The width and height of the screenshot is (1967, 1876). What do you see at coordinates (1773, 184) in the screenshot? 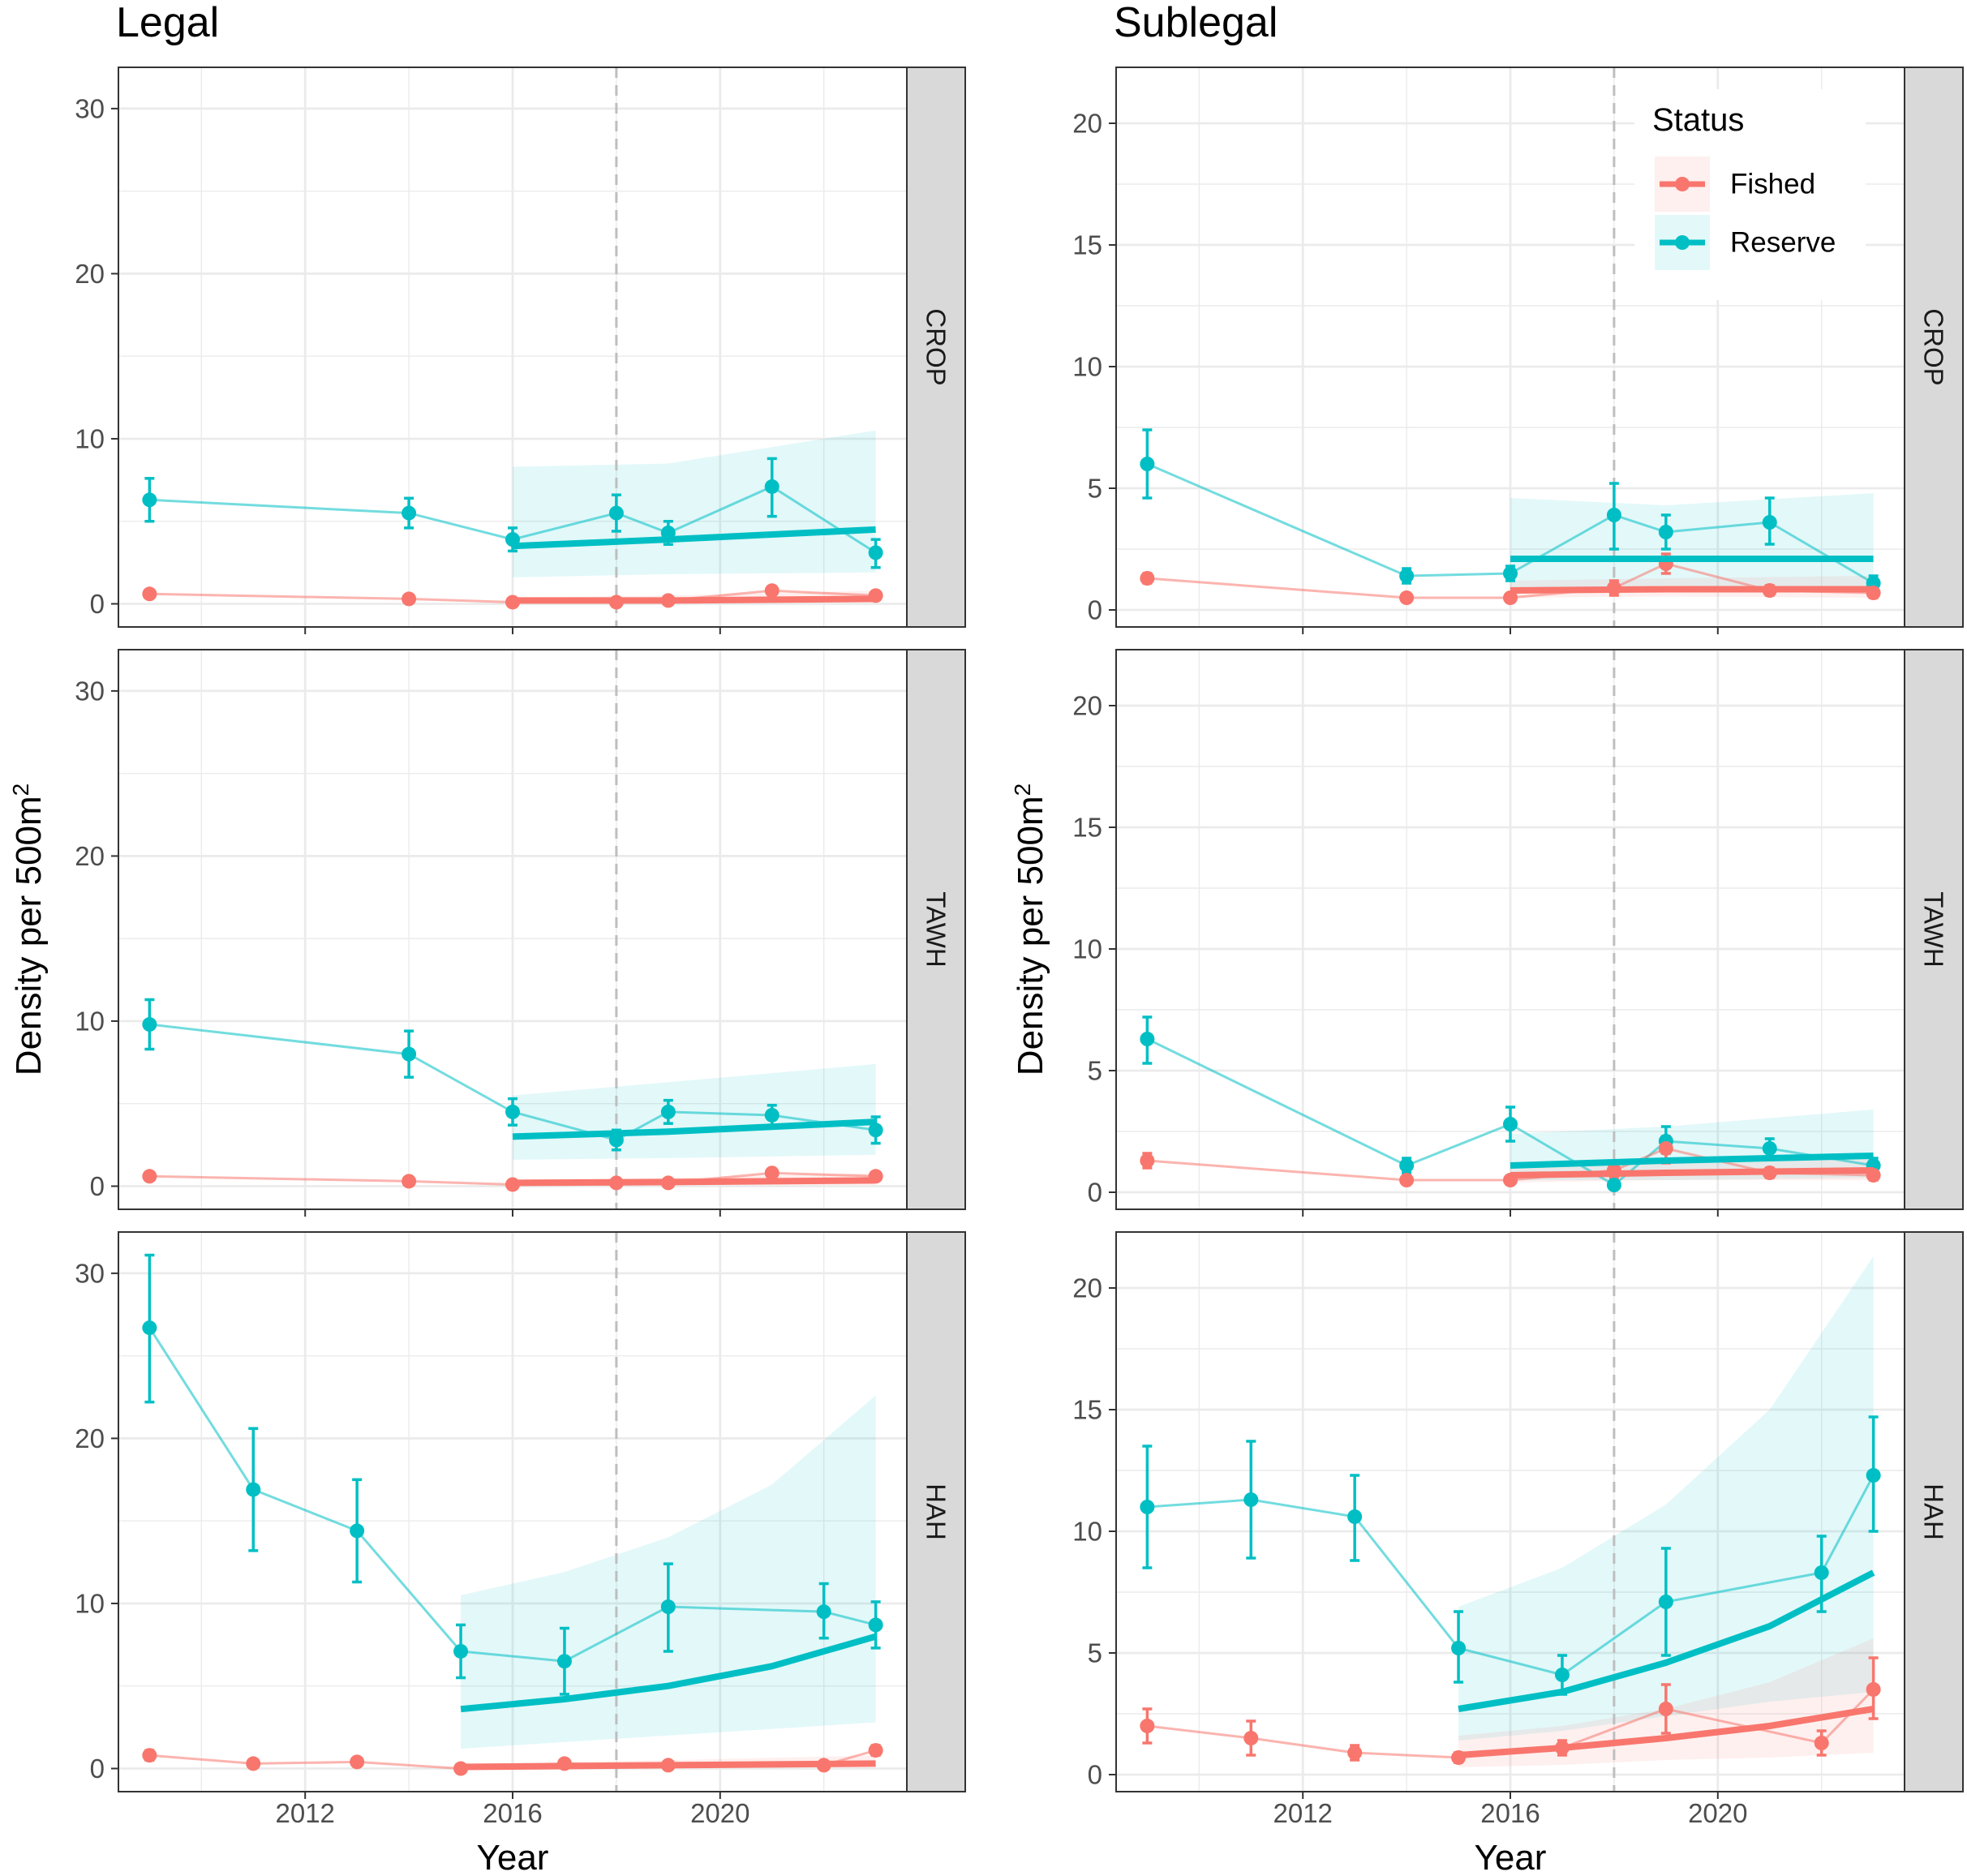
I see `legend-label-fished: Fished` at bounding box center [1773, 184].